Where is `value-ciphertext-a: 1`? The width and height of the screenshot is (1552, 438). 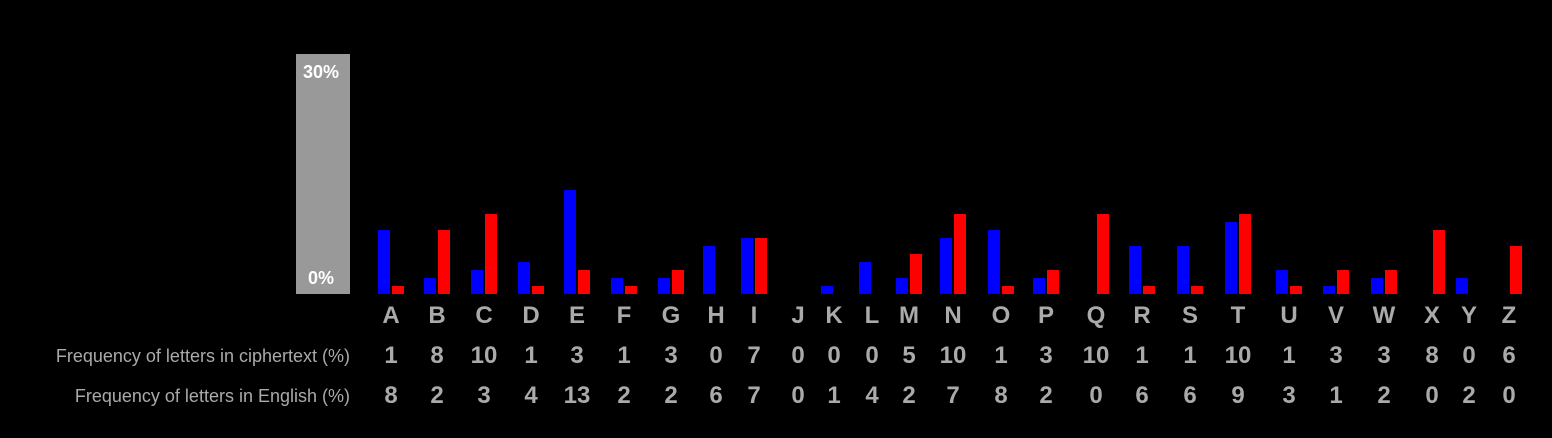 value-ciphertext-a: 1 is located at coordinates (390, 355).